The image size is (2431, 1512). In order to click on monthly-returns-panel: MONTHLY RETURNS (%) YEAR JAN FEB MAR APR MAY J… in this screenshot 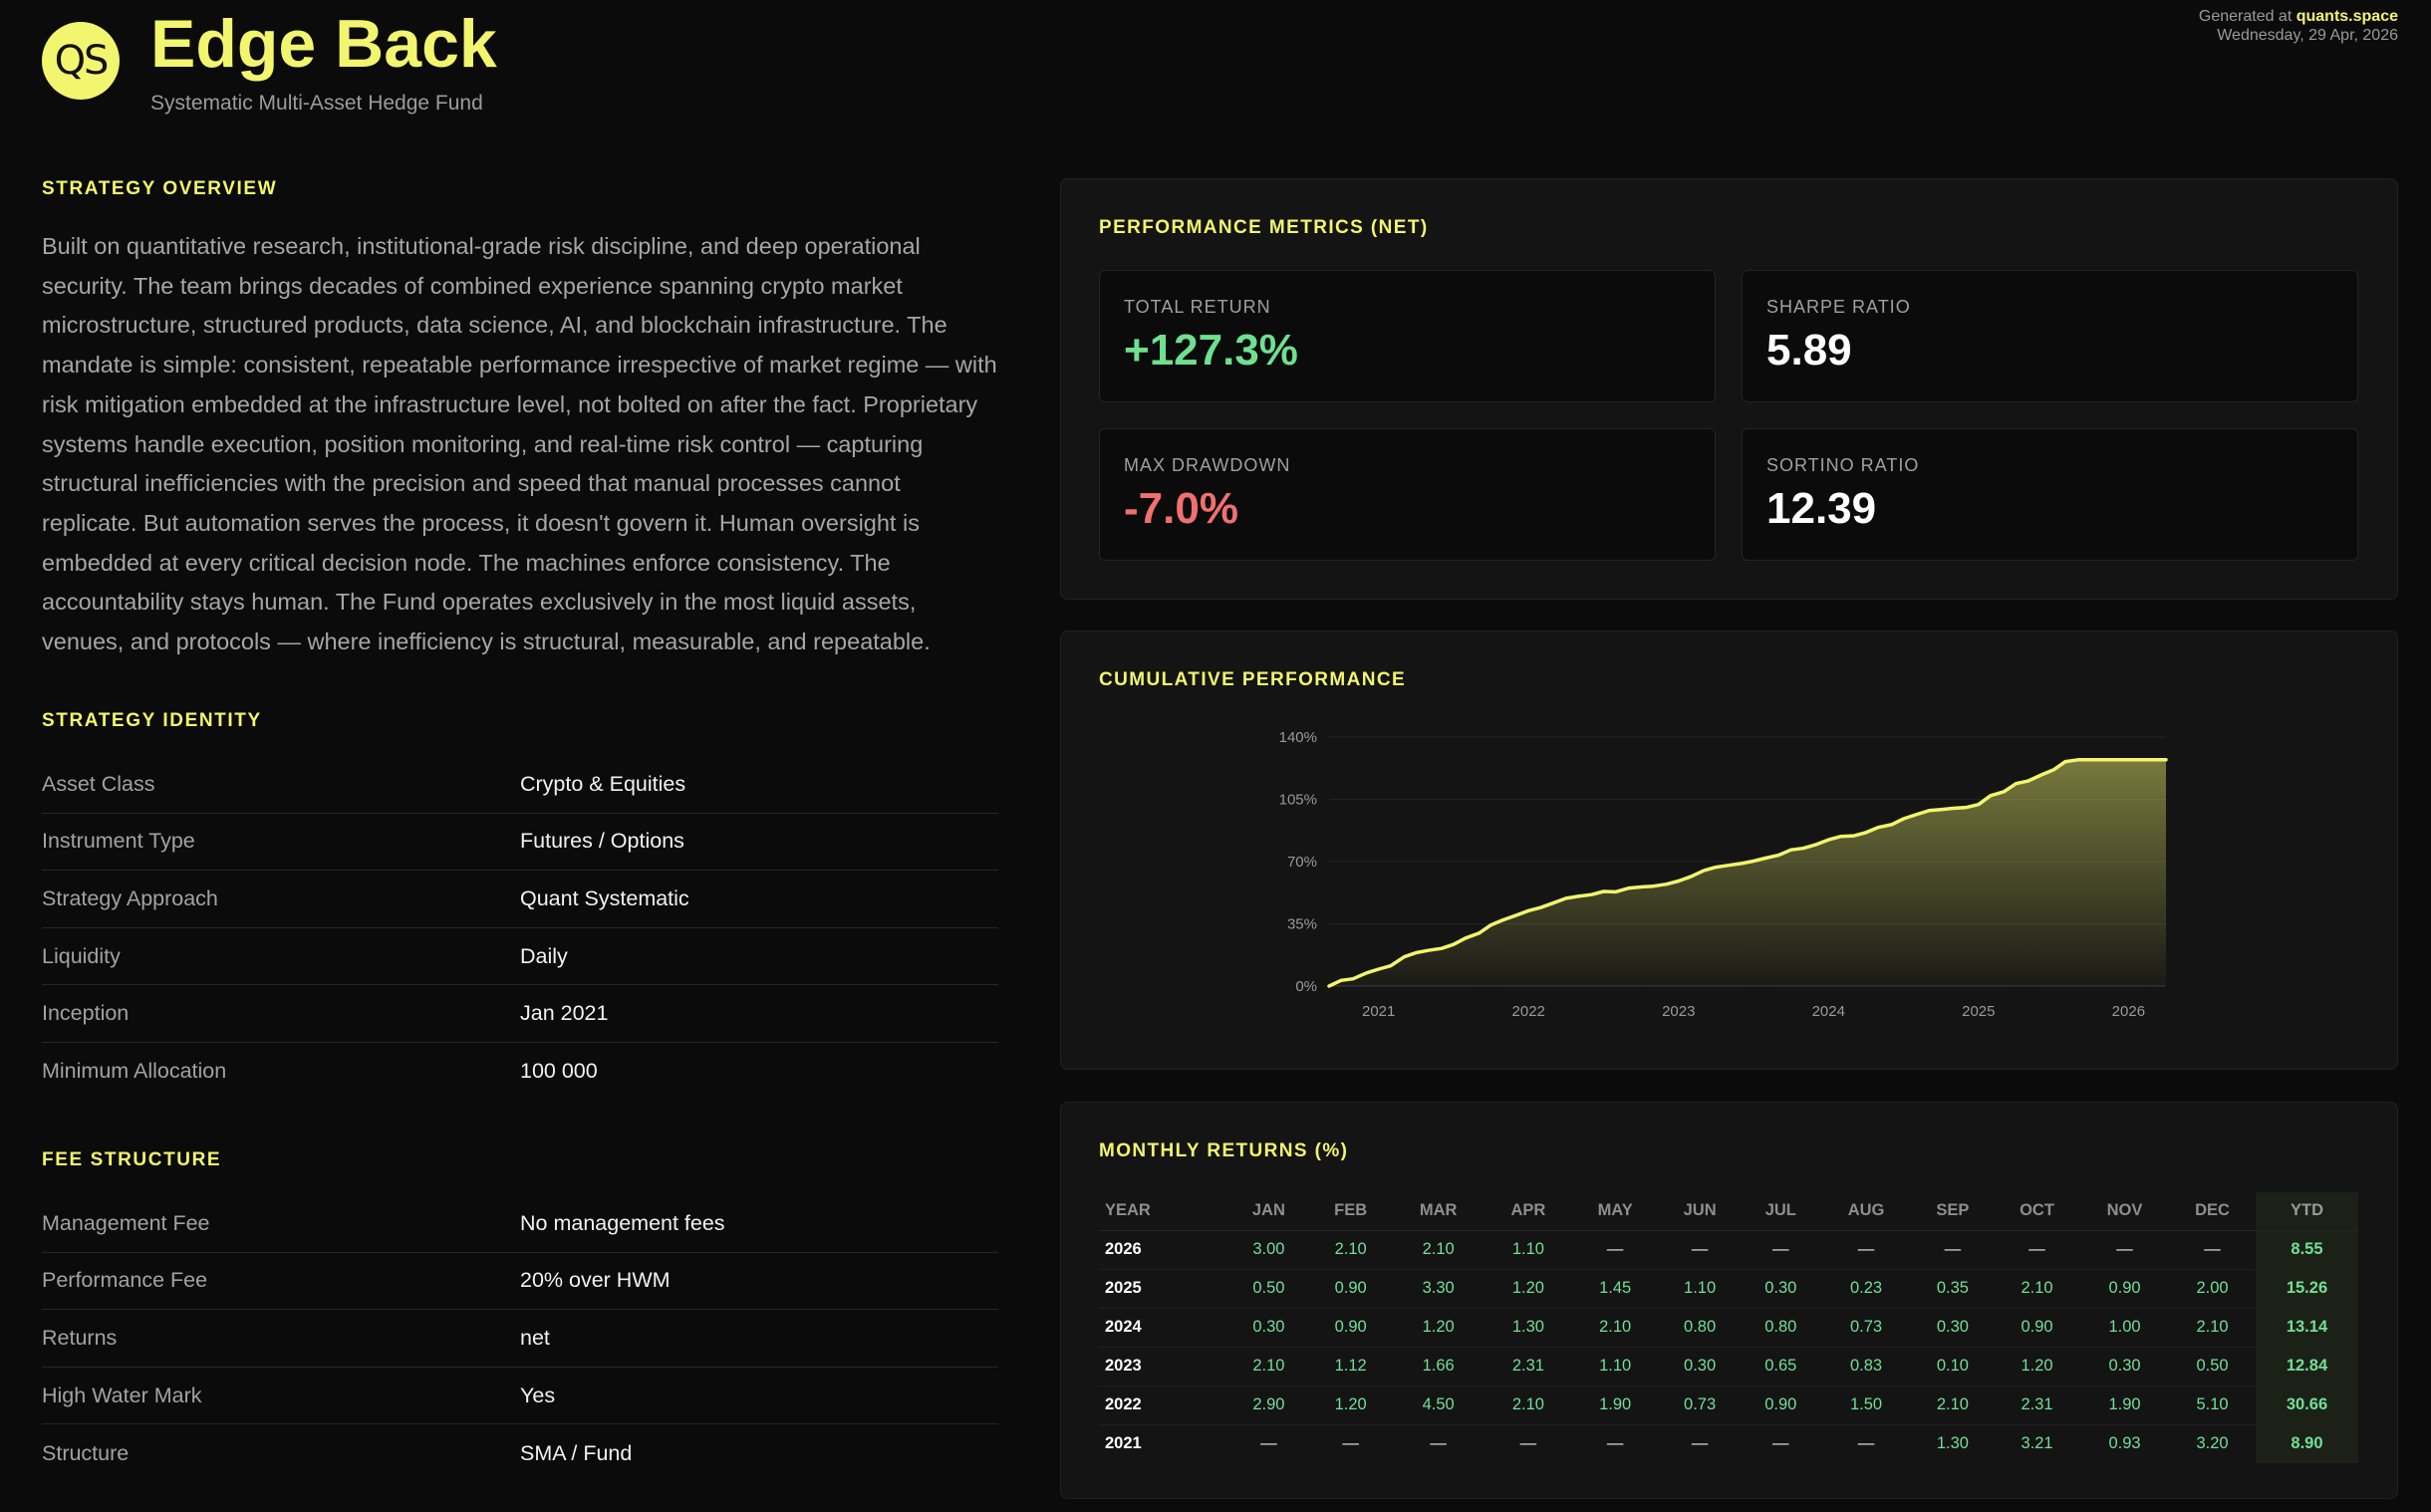, I will do `click(1729, 1300)`.